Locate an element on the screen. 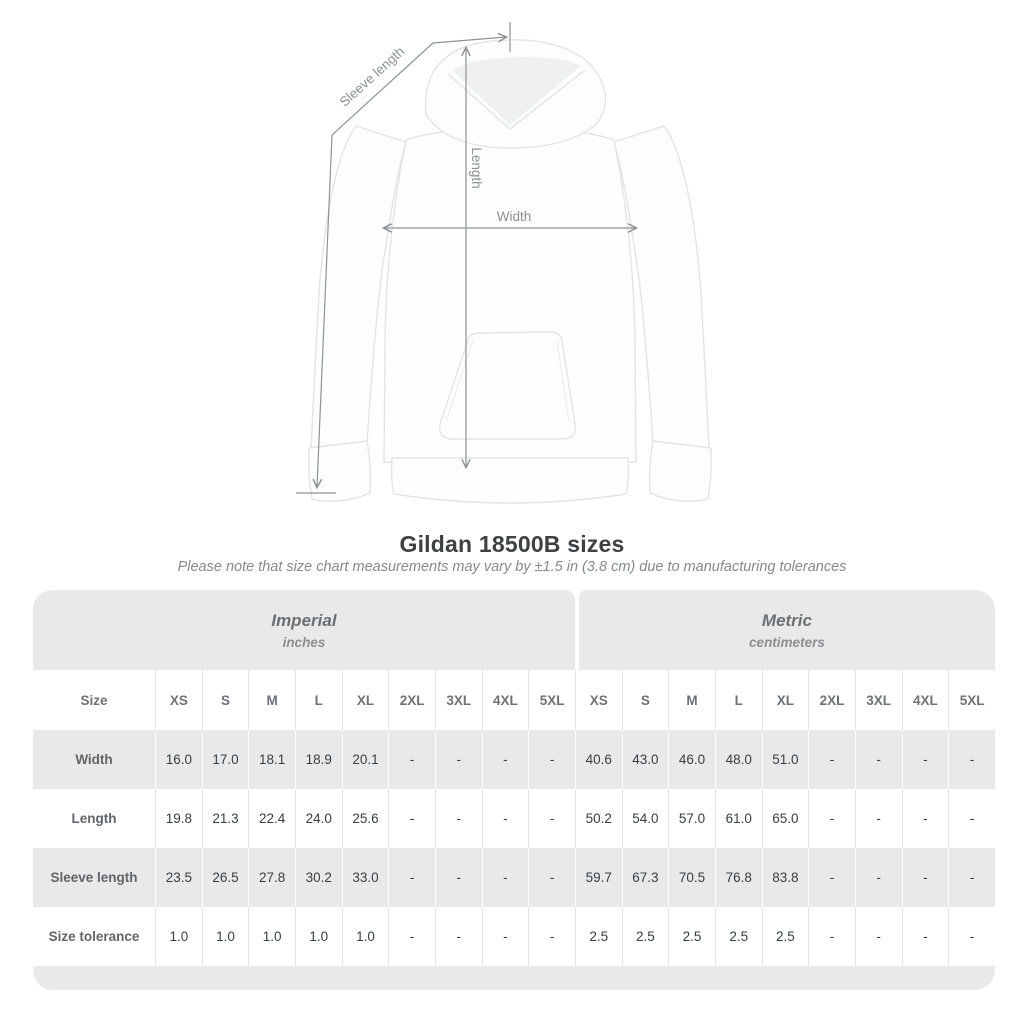  unit-section-row: Imperial inches Metric centimeters is located at coordinates (514, 630).